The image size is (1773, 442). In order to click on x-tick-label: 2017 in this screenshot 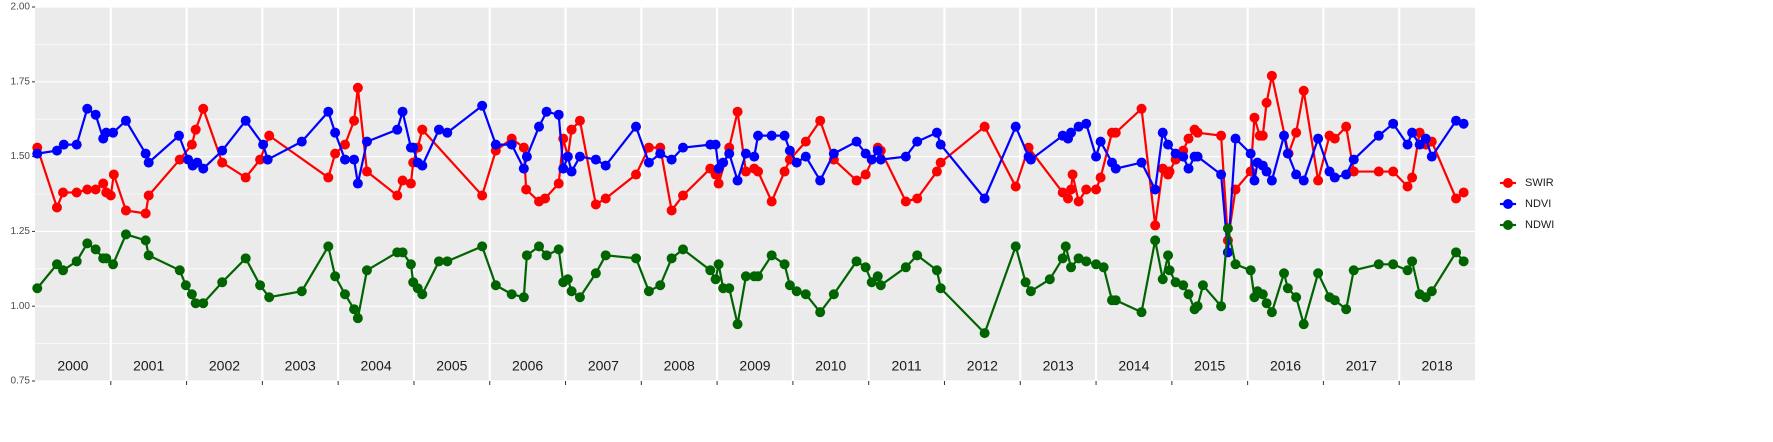, I will do `click(1361, 366)`.